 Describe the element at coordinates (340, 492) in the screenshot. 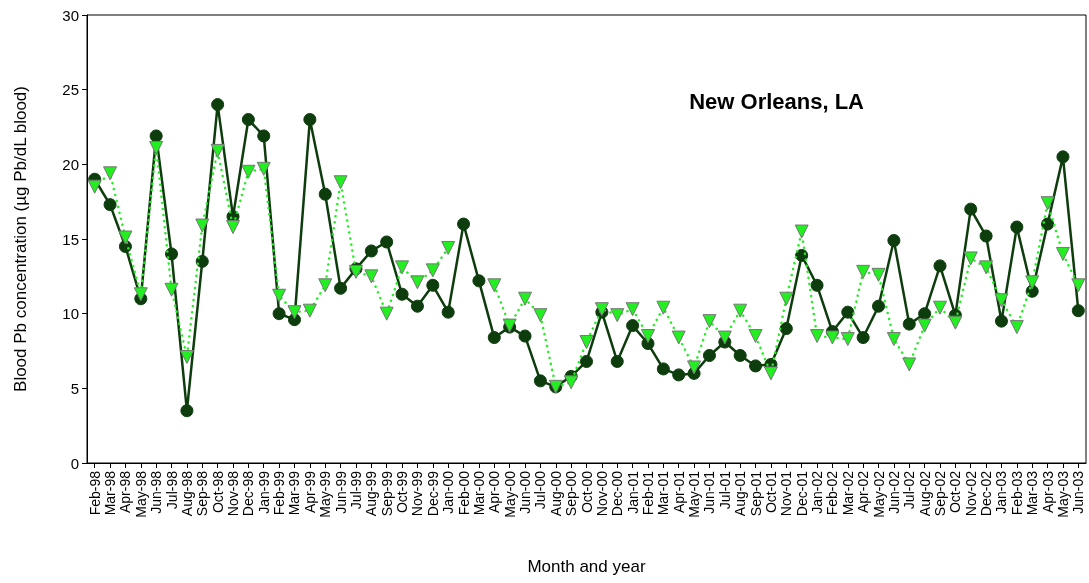

I see `x-tick-label: Jun-99` at that location.